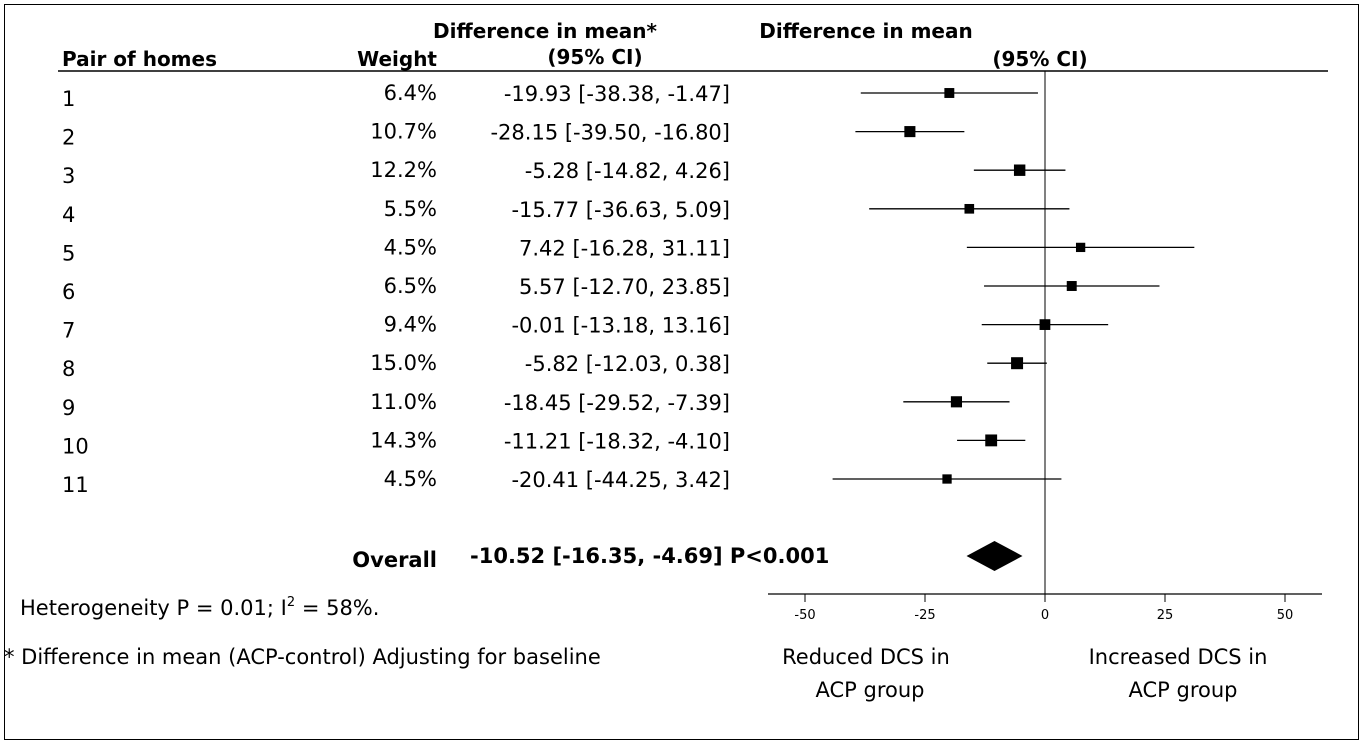 The width and height of the screenshot is (1364, 745). Describe the element at coordinates (397, 59) in the screenshot. I see `header-weight: Weight` at that location.